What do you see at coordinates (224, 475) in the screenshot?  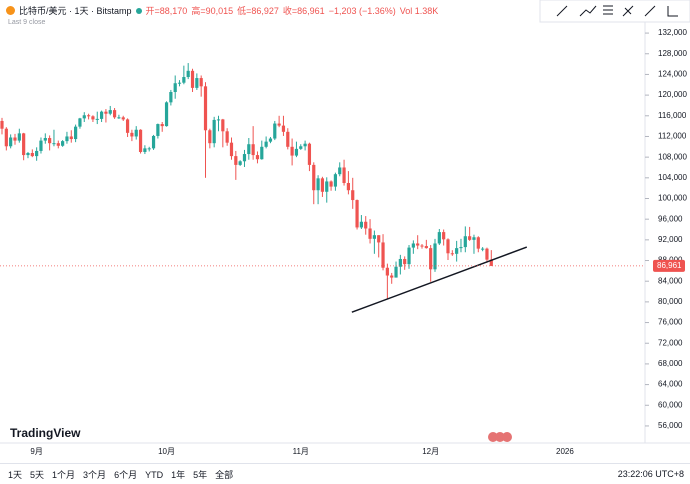 I see `range-button: 全部` at bounding box center [224, 475].